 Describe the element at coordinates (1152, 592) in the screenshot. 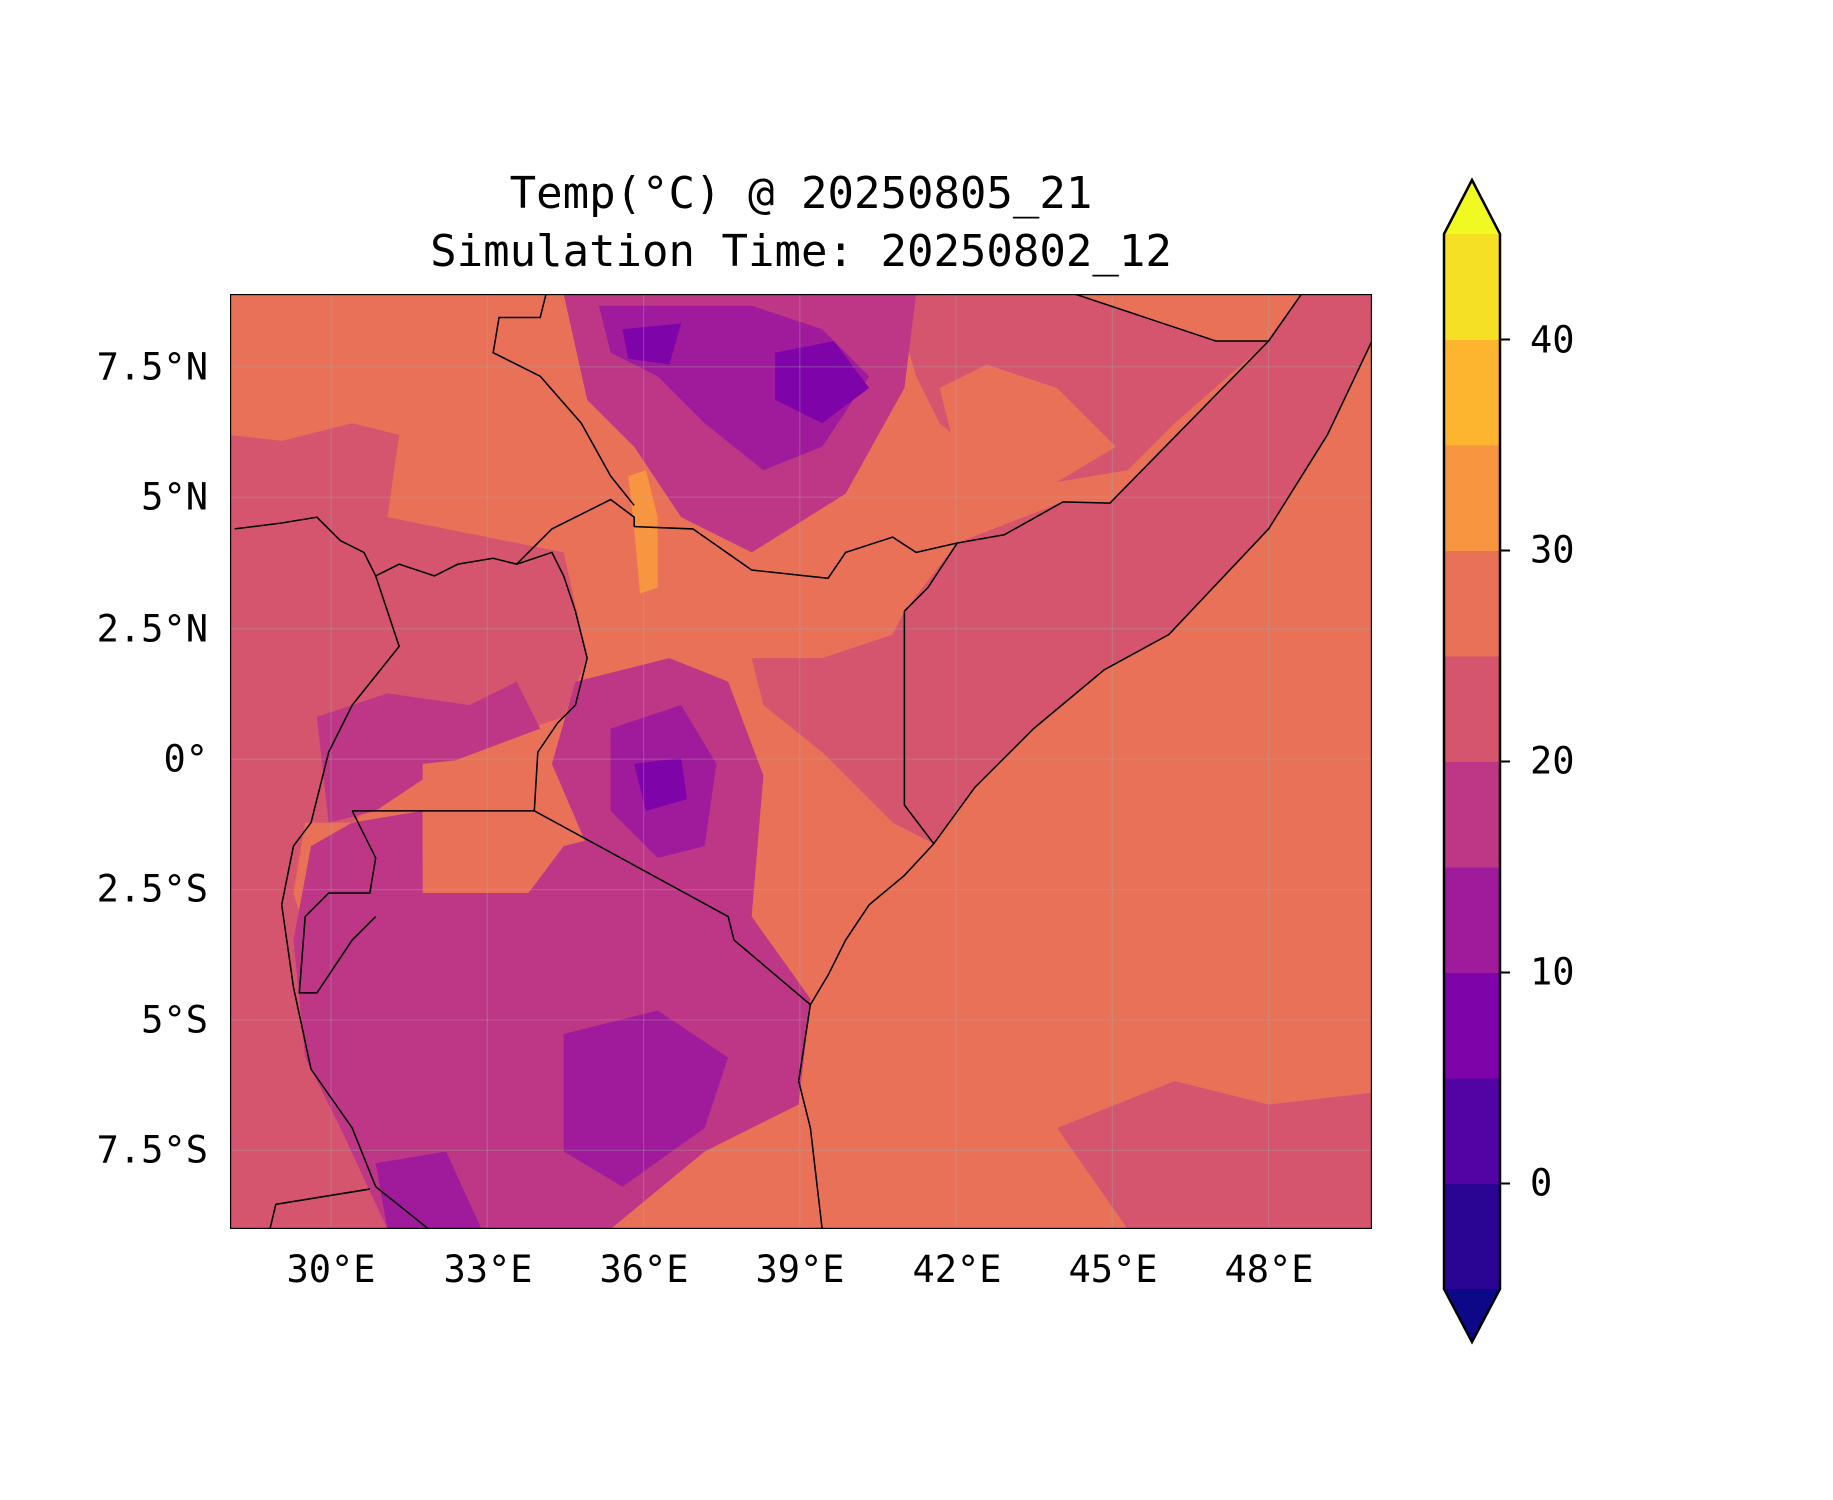

I see `coastline` at that location.